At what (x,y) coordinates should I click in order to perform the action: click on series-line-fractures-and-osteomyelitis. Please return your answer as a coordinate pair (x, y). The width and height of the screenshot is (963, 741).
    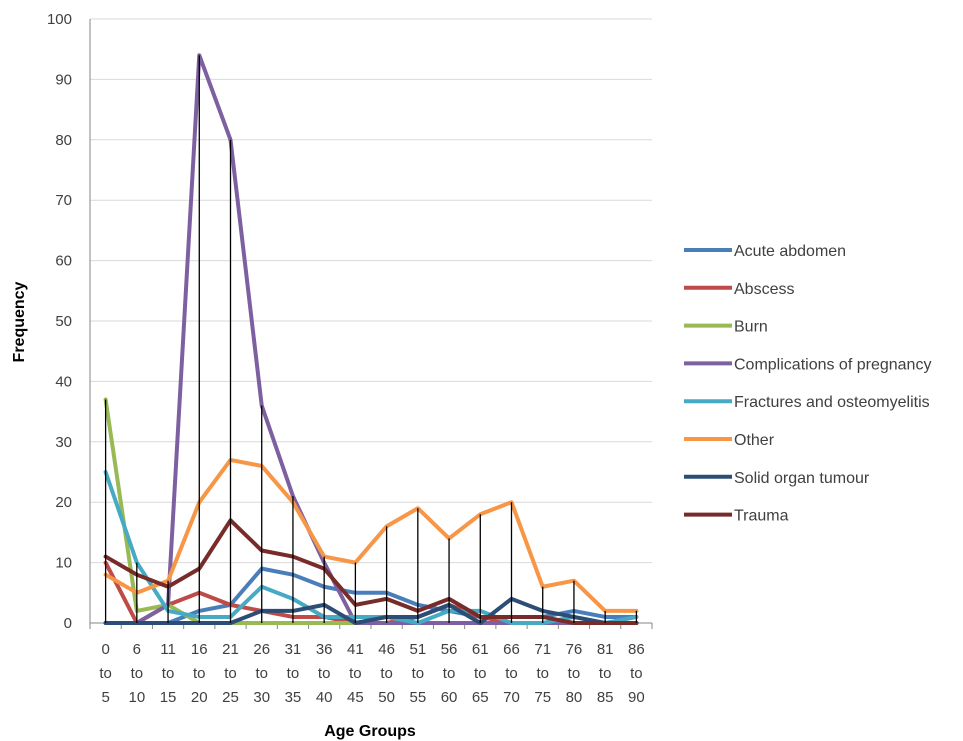
    Looking at the image, I should click on (371, 547).